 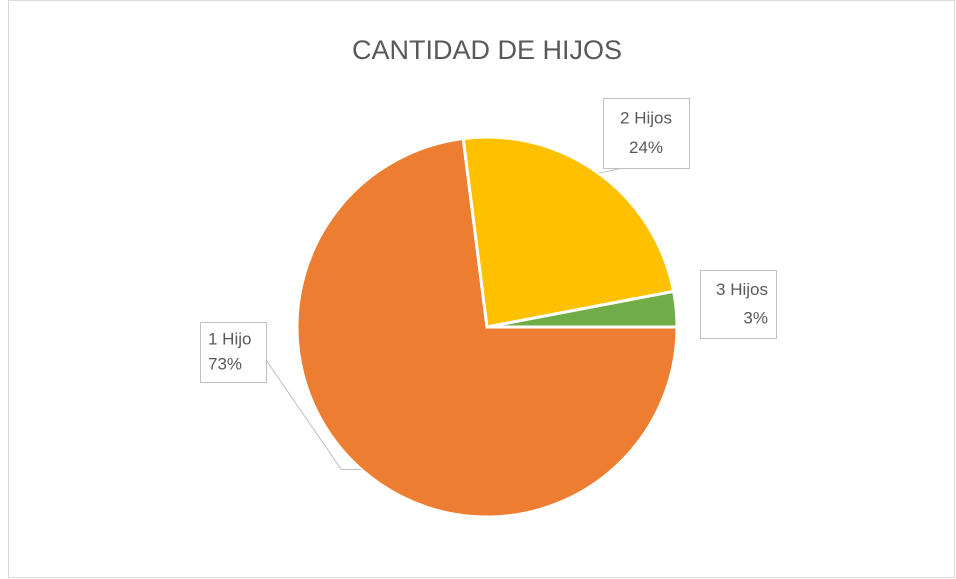 What do you see at coordinates (742, 289) in the screenshot?
I see `data-label-category: 3 Hijos` at bounding box center [742, 289].